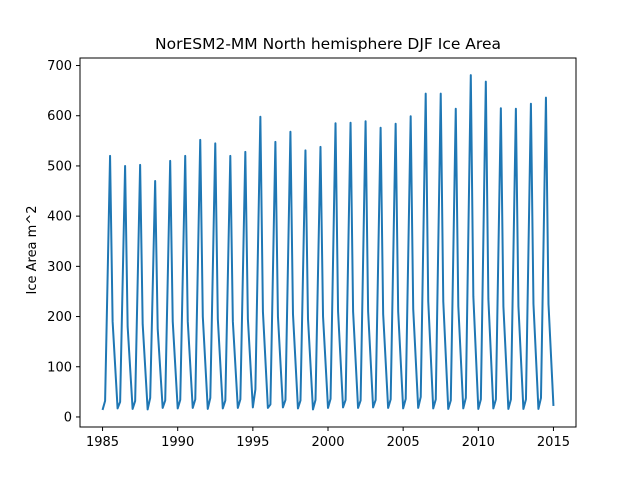  Describe the element at coordinates (59, 116) in the screenshot. I see `y-tick-label: 600` at that location.